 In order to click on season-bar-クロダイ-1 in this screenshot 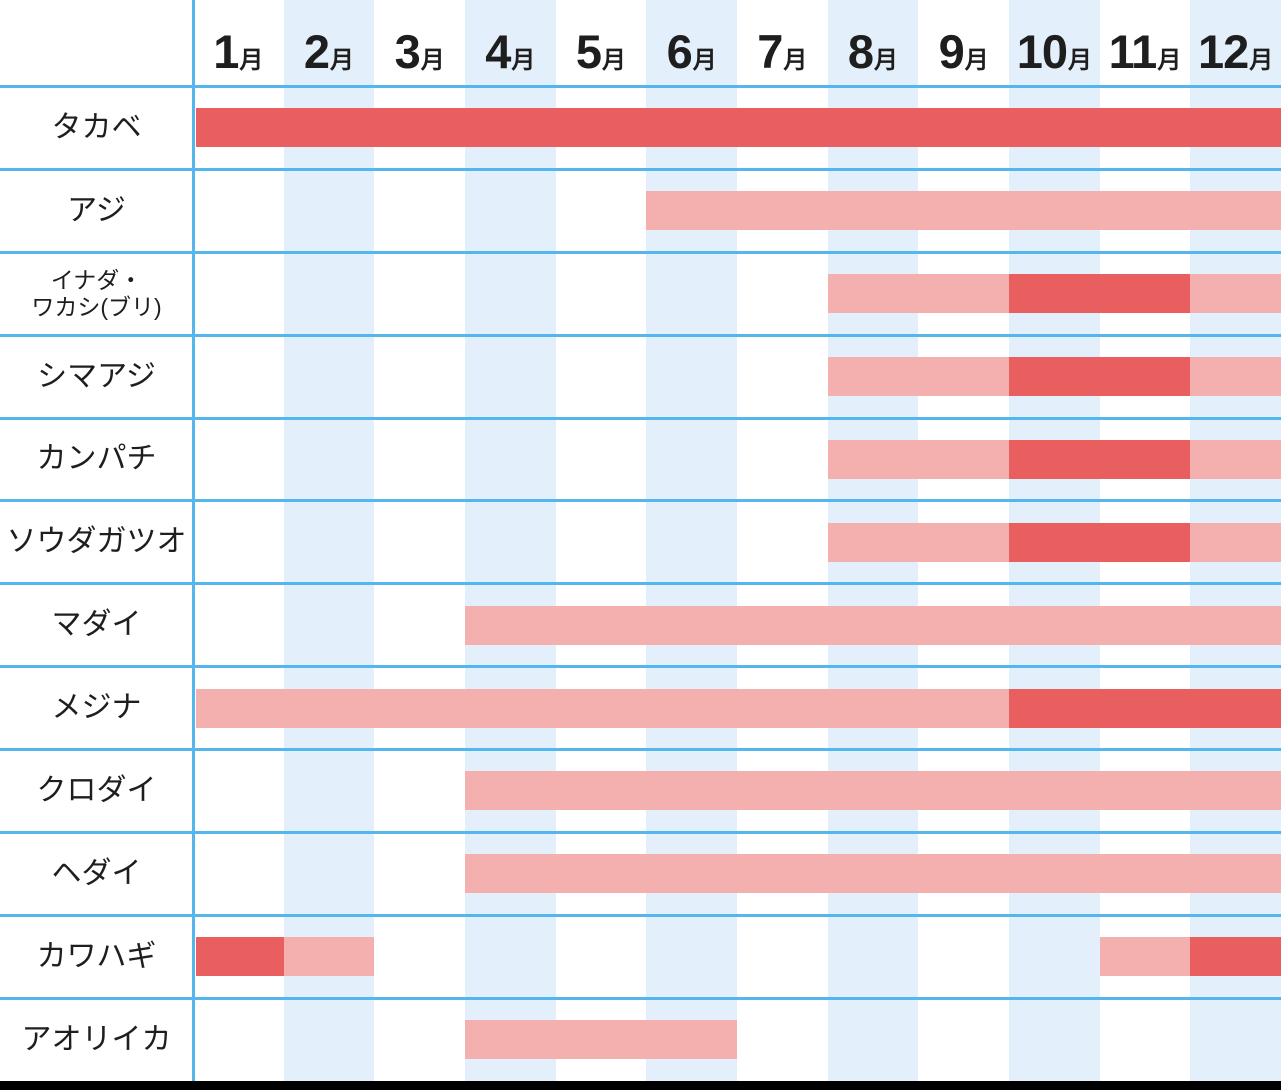, I will do `click(873, 791)`.